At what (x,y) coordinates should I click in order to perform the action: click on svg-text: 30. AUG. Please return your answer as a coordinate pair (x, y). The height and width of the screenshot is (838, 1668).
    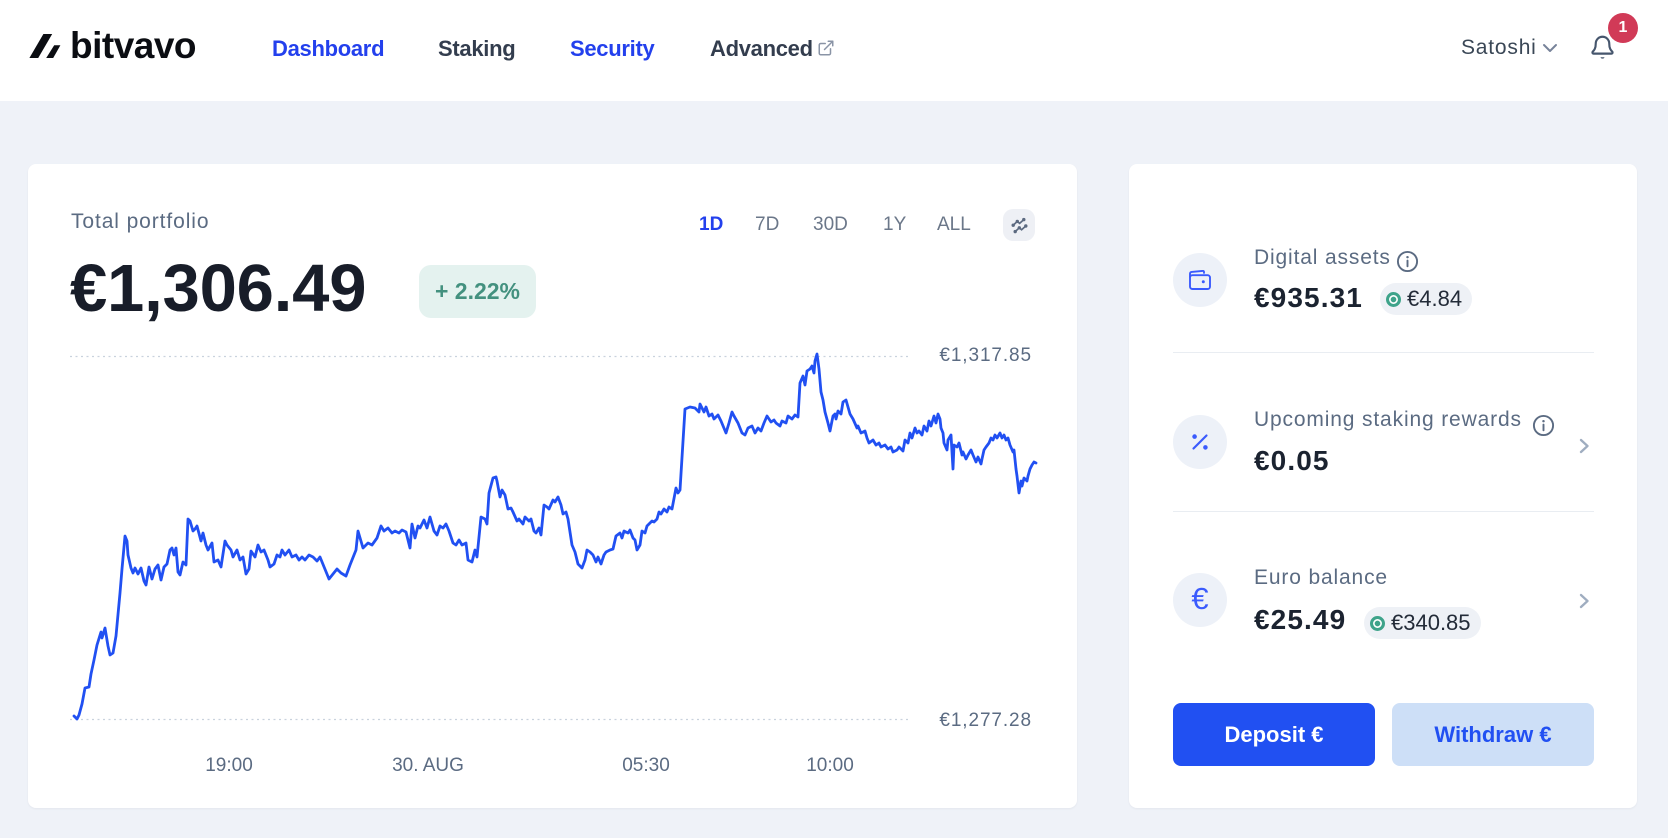
    Looking at the image, I should click on (428, 765).